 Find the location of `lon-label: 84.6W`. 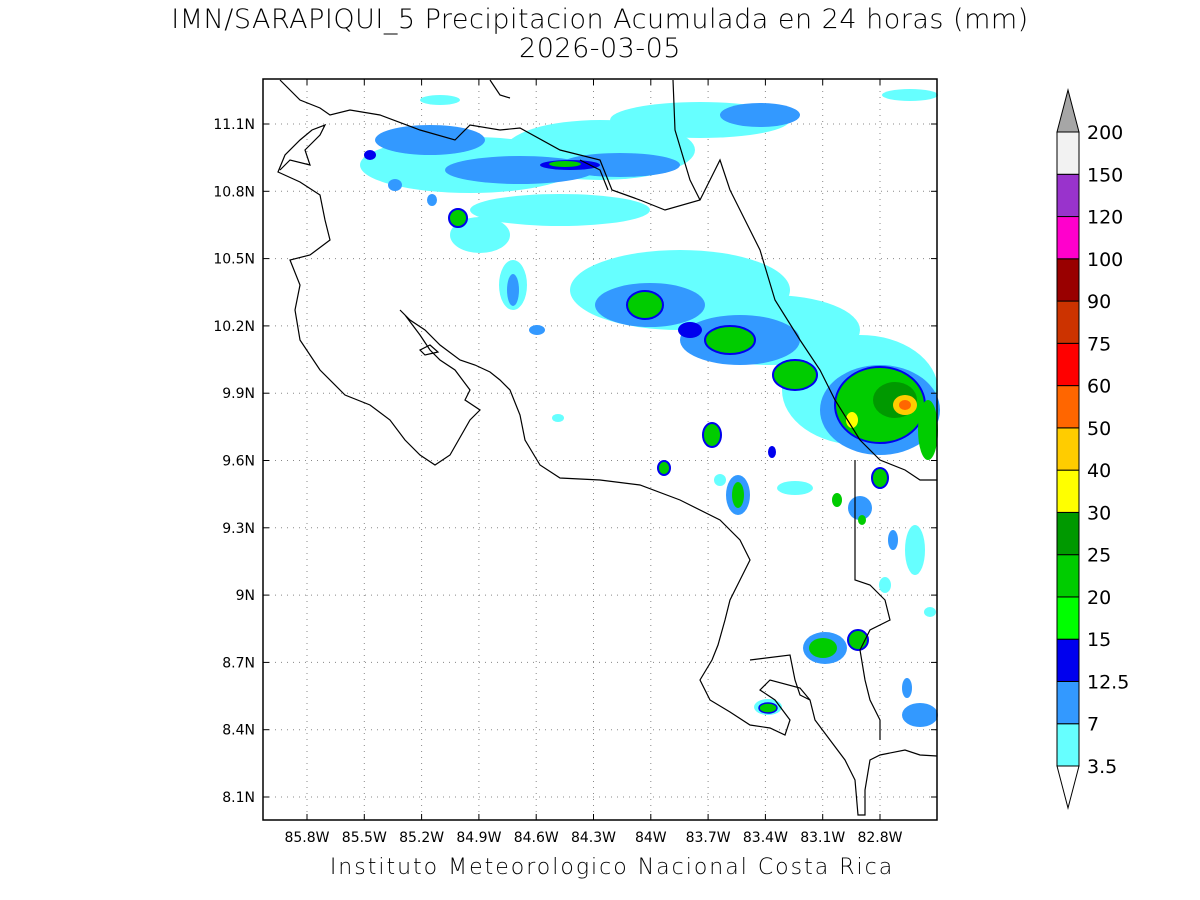

lon-label: 84.6W is located at coordinates (536, 838).